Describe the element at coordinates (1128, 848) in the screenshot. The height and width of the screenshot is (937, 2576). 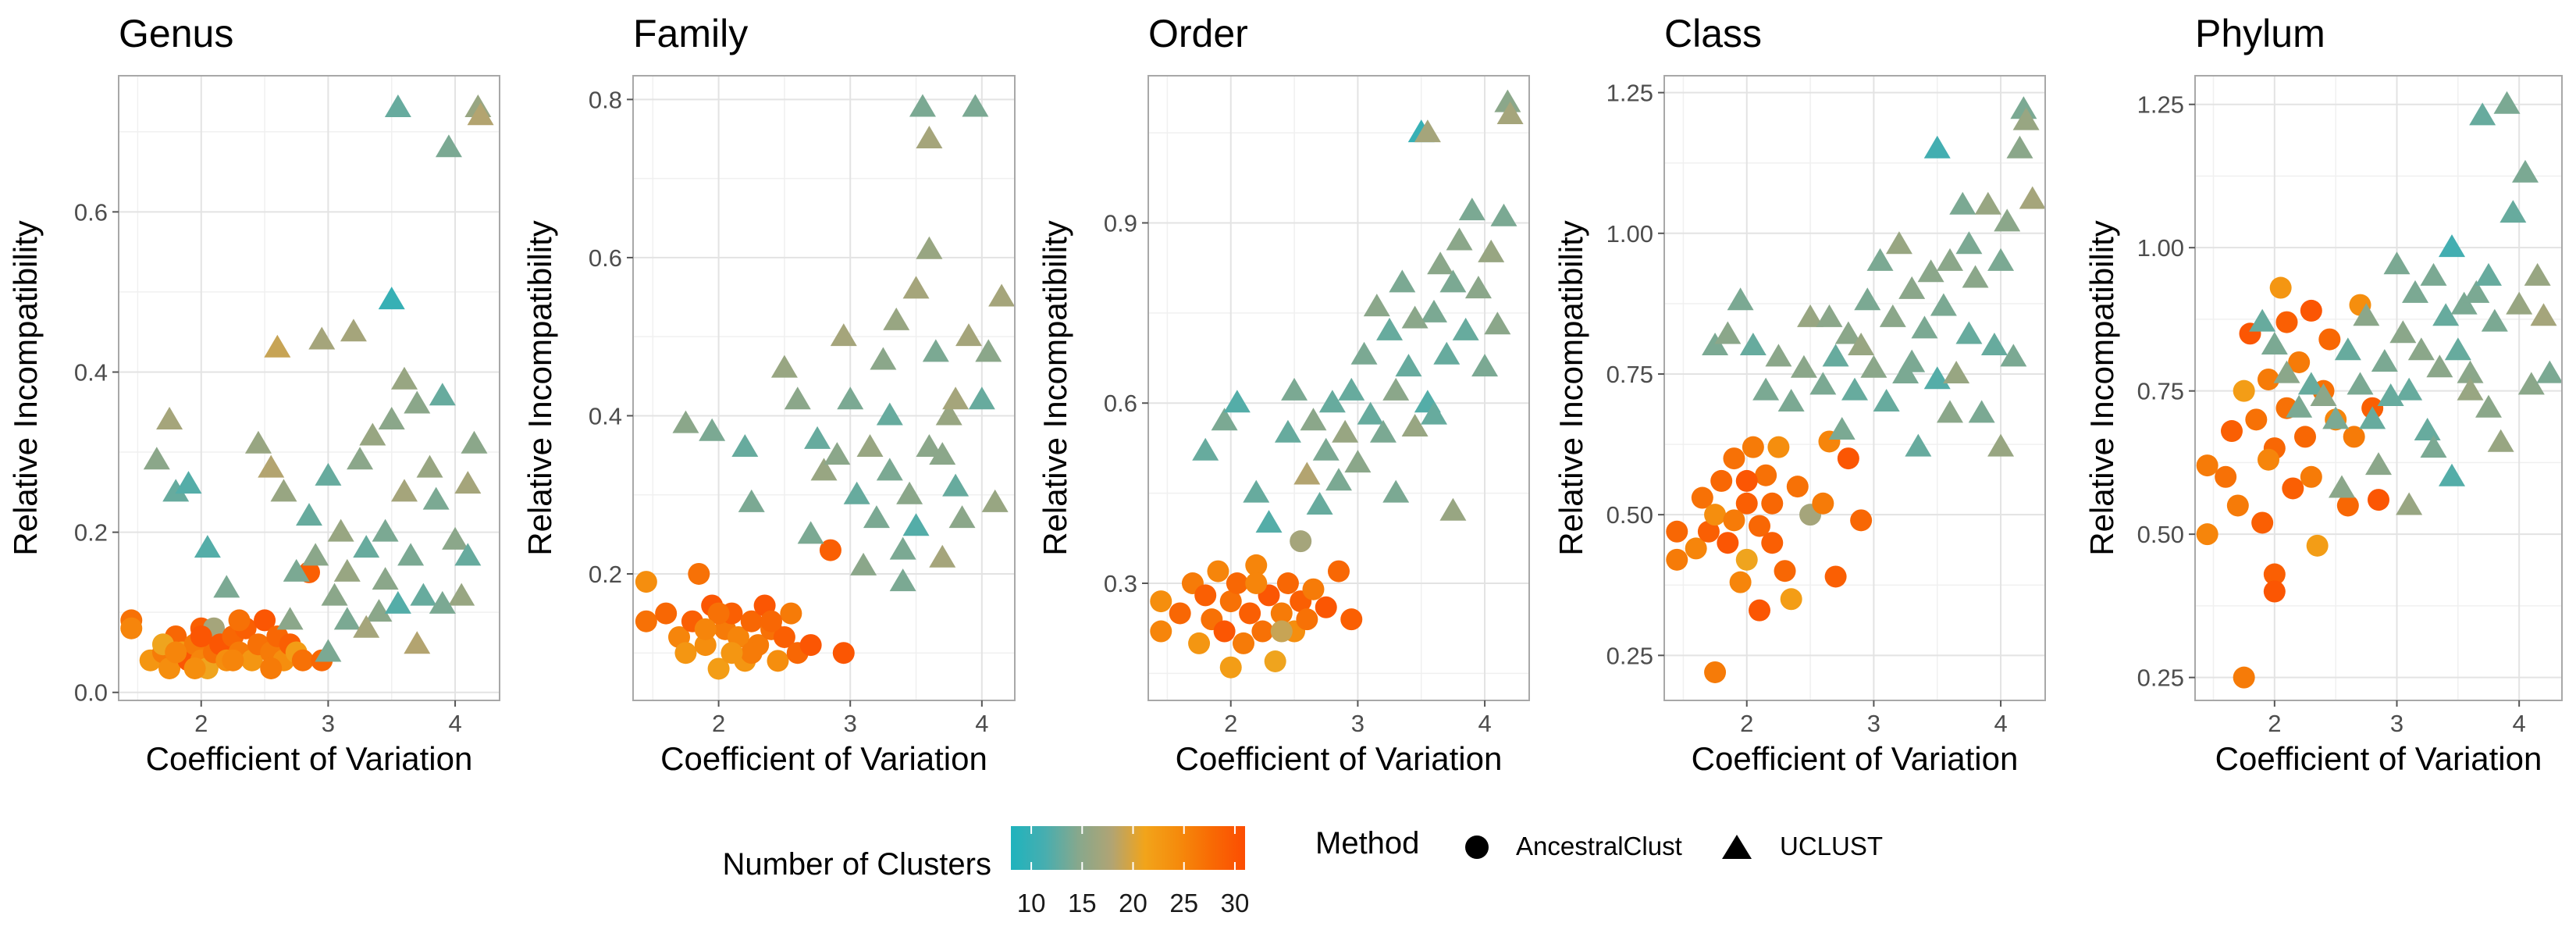
I see `colorbar` at that location.